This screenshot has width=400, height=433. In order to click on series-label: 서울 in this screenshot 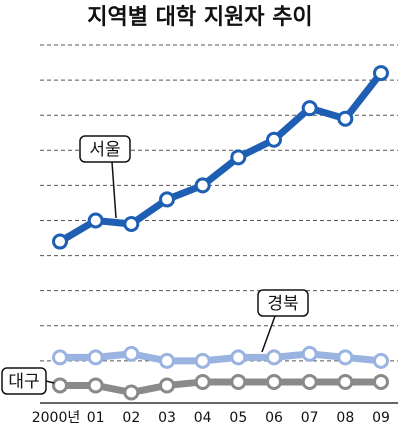, I will do `click(104, 150)`.